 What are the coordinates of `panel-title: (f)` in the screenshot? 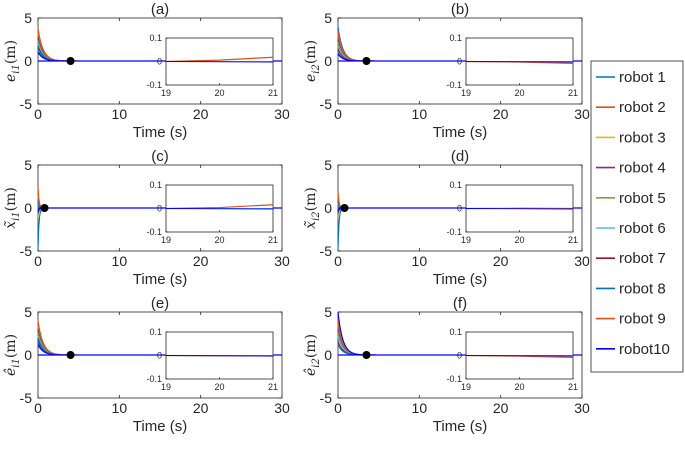 It's located at (460, 303).